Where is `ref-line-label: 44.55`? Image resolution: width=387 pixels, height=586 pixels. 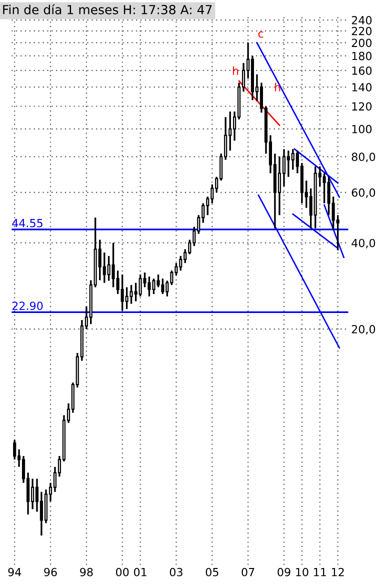 ref-line-label: 44.55 is located at coordinates (27, 223).